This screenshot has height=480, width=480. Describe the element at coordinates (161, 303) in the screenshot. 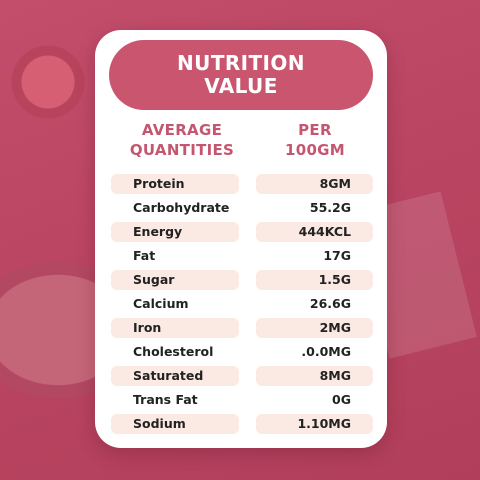

I see `row-label: Calcium` at that location.